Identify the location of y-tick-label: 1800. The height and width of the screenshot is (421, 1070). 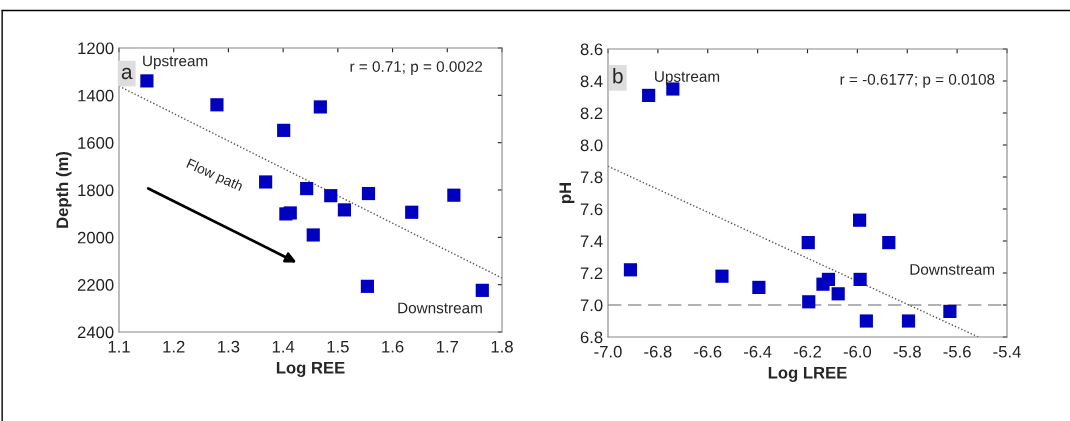
(96, 190).